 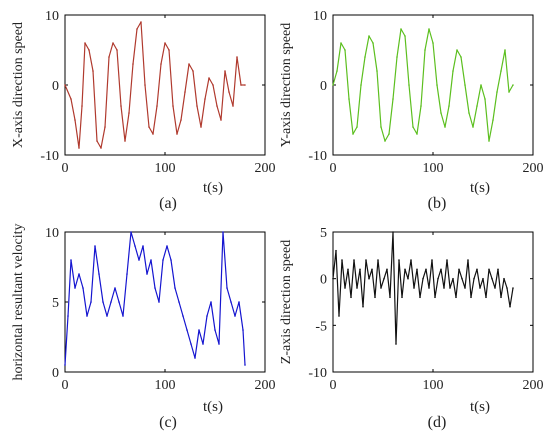 I want to click on panel-b-series-line, so click(x=423, y=85).